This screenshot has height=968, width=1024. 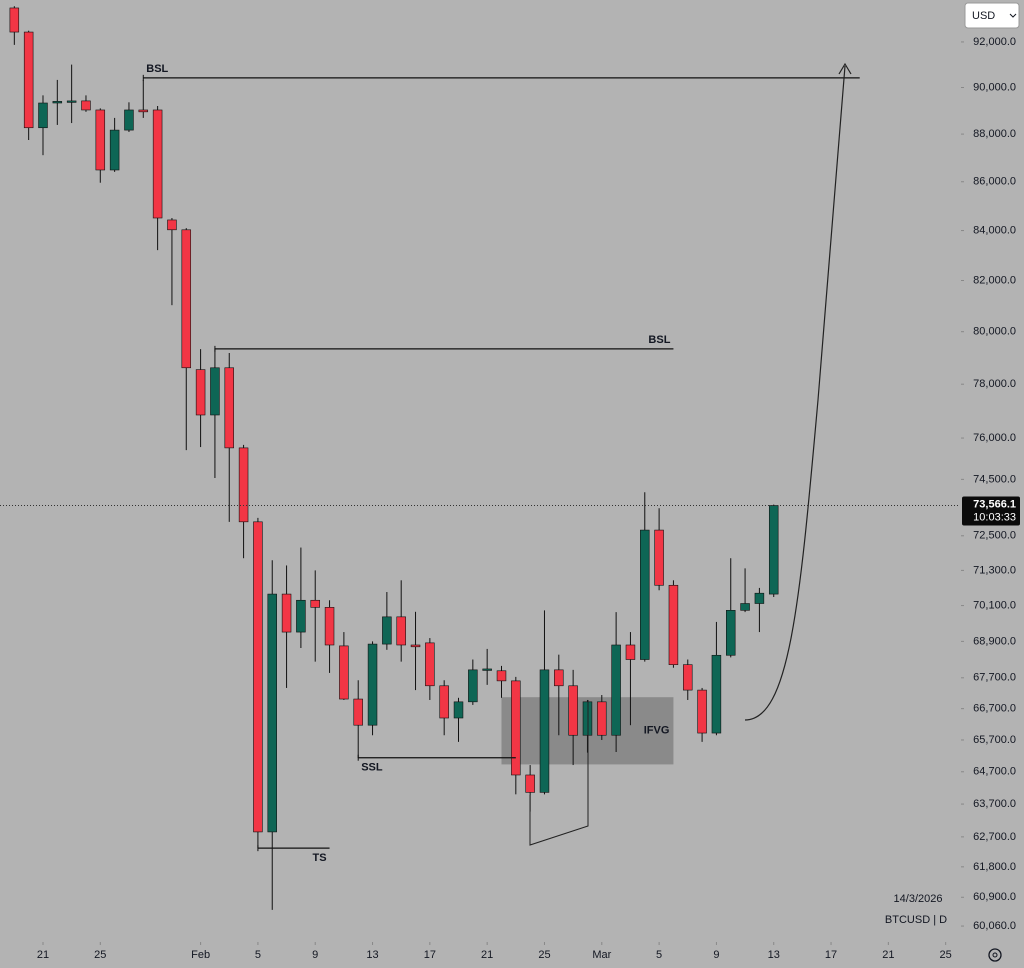 I want to click on y-tick-label: 86,000.0, so click(x=994, y=182).